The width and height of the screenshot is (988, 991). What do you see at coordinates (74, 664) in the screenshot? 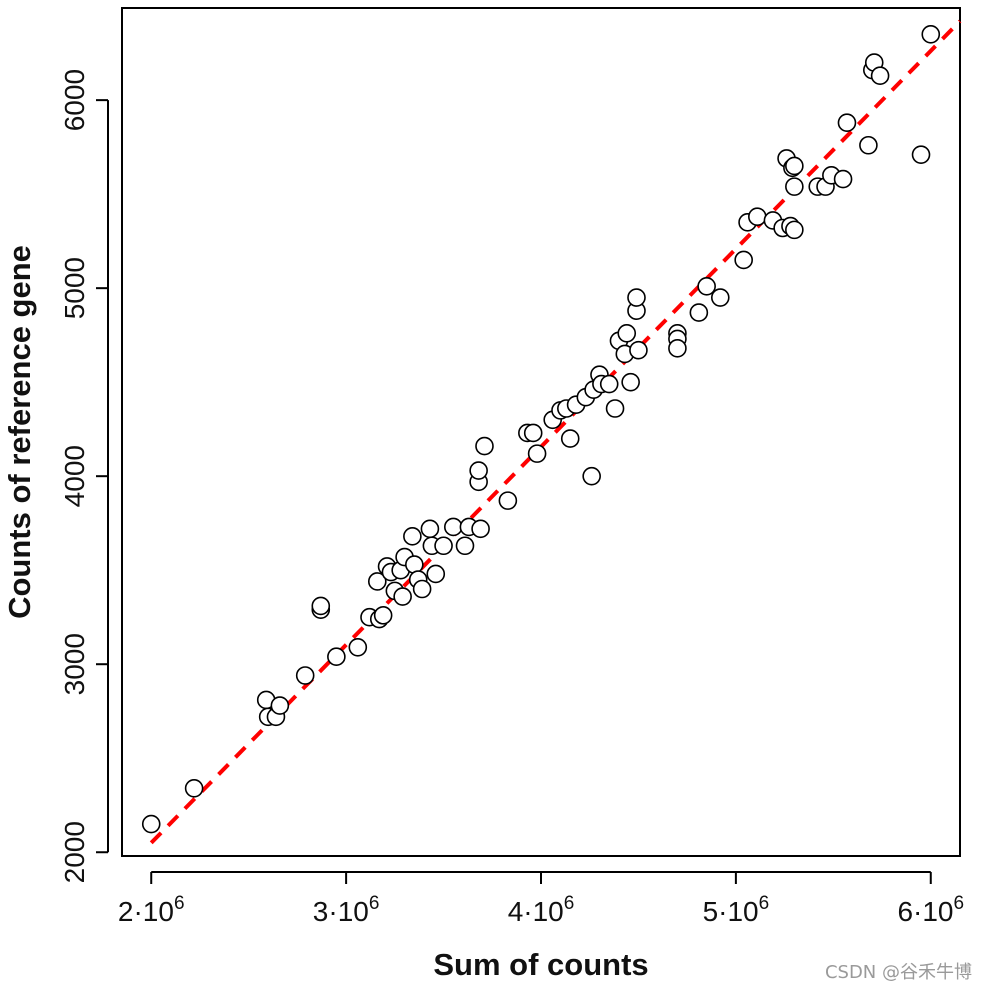
I see `y-tick-label: 3000` at bounding box center [74, 664].